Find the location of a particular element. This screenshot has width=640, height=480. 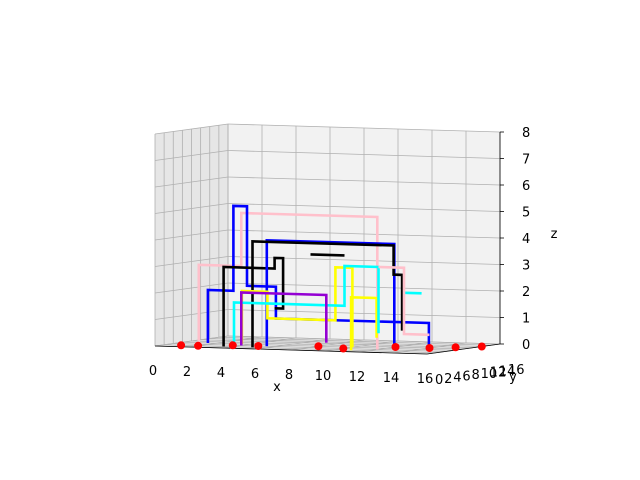

x-tick-label: 8 is located at coordinates (289, 375).